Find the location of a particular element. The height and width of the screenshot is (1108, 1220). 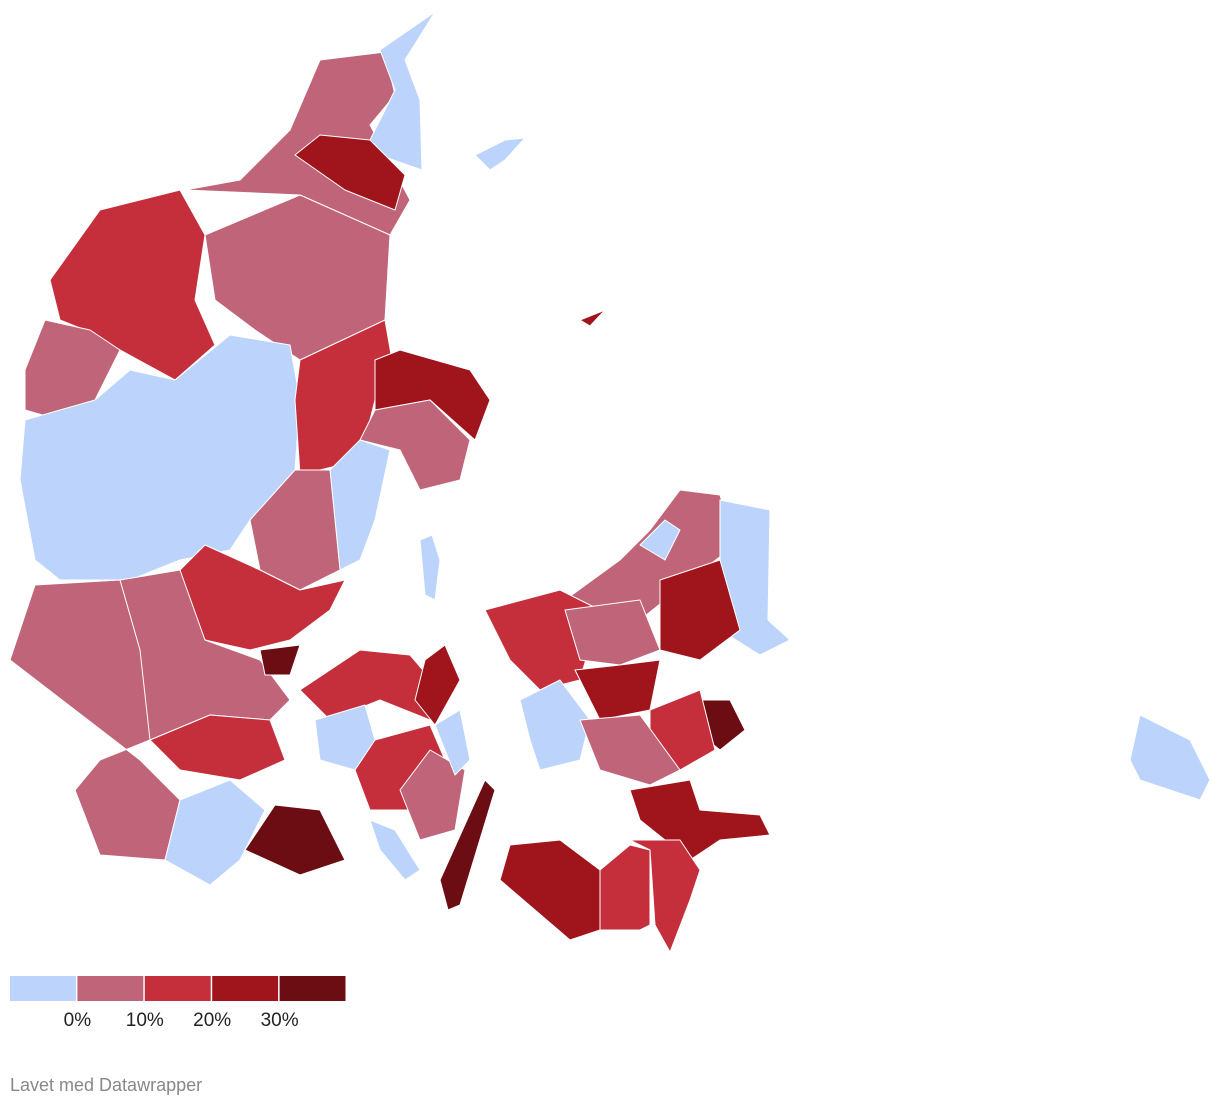

legend-label: 10% is located at coordinates (145, 1020).